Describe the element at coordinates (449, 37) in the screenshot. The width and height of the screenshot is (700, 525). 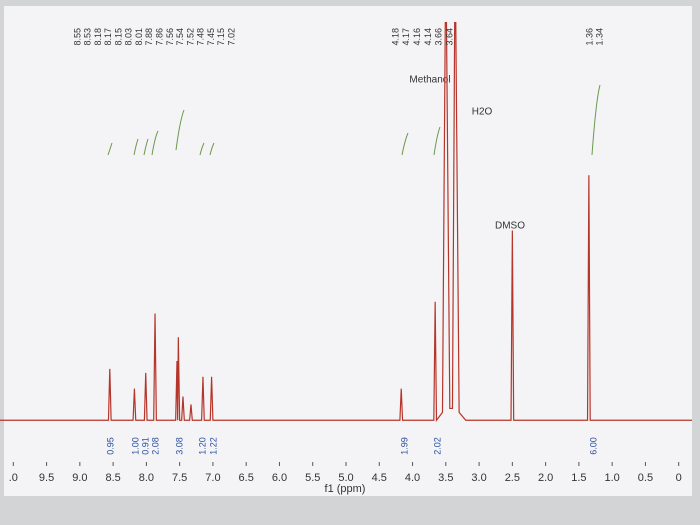
I see `peak-label: 3.64` at that location.